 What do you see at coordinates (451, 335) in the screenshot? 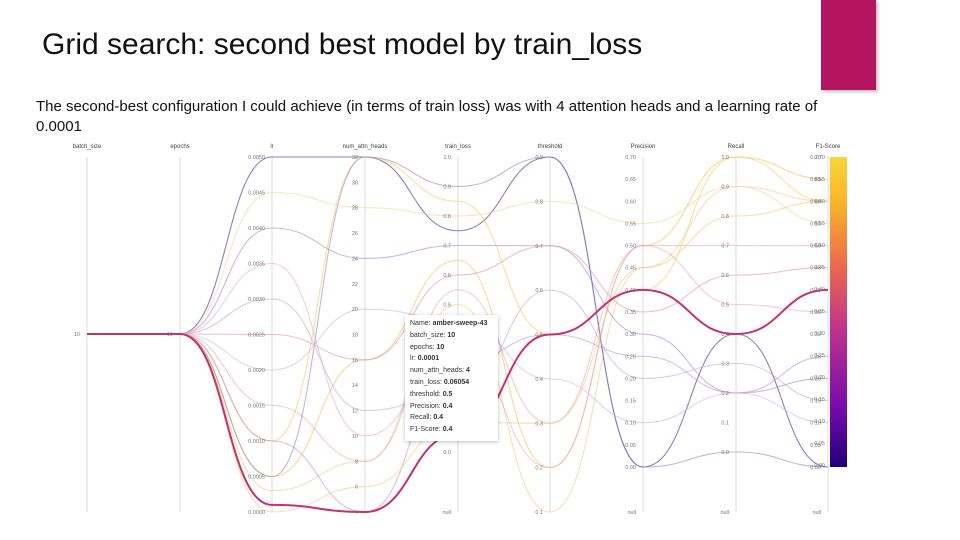
I see `tooltip-batch-value: 10` at bounding box center [451, 335].